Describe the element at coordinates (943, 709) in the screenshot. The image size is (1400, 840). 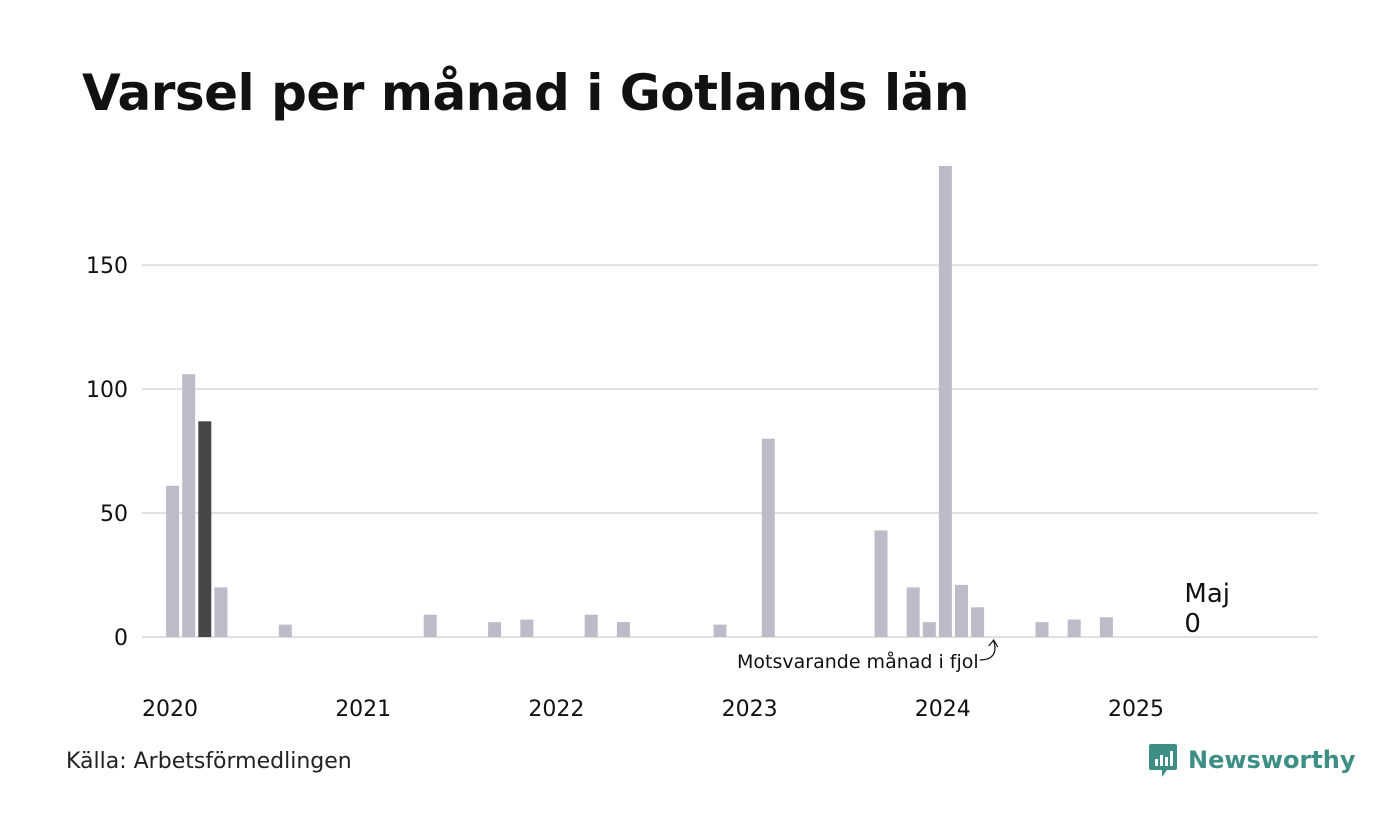
I see `x-tick-label: 2024` at that location.